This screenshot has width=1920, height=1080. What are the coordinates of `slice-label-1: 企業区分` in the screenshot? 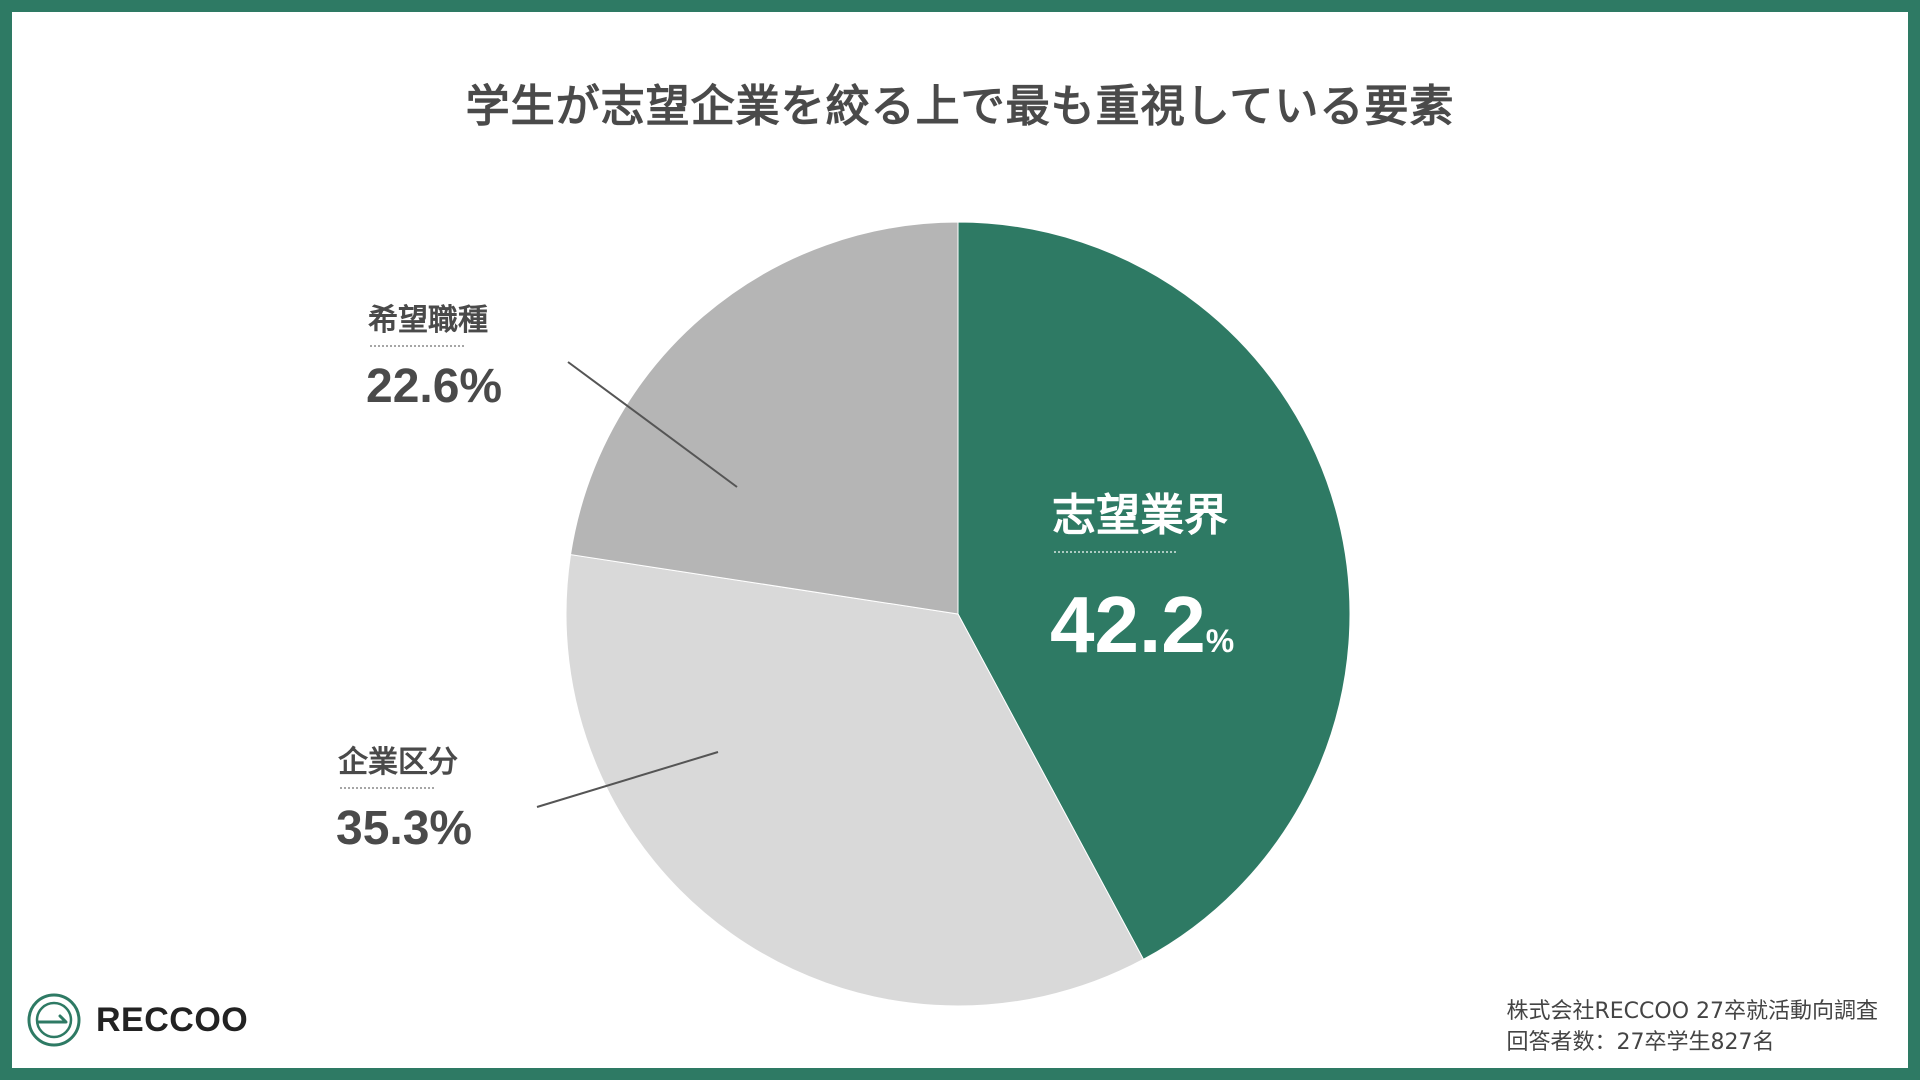 It's located at (398, 762).